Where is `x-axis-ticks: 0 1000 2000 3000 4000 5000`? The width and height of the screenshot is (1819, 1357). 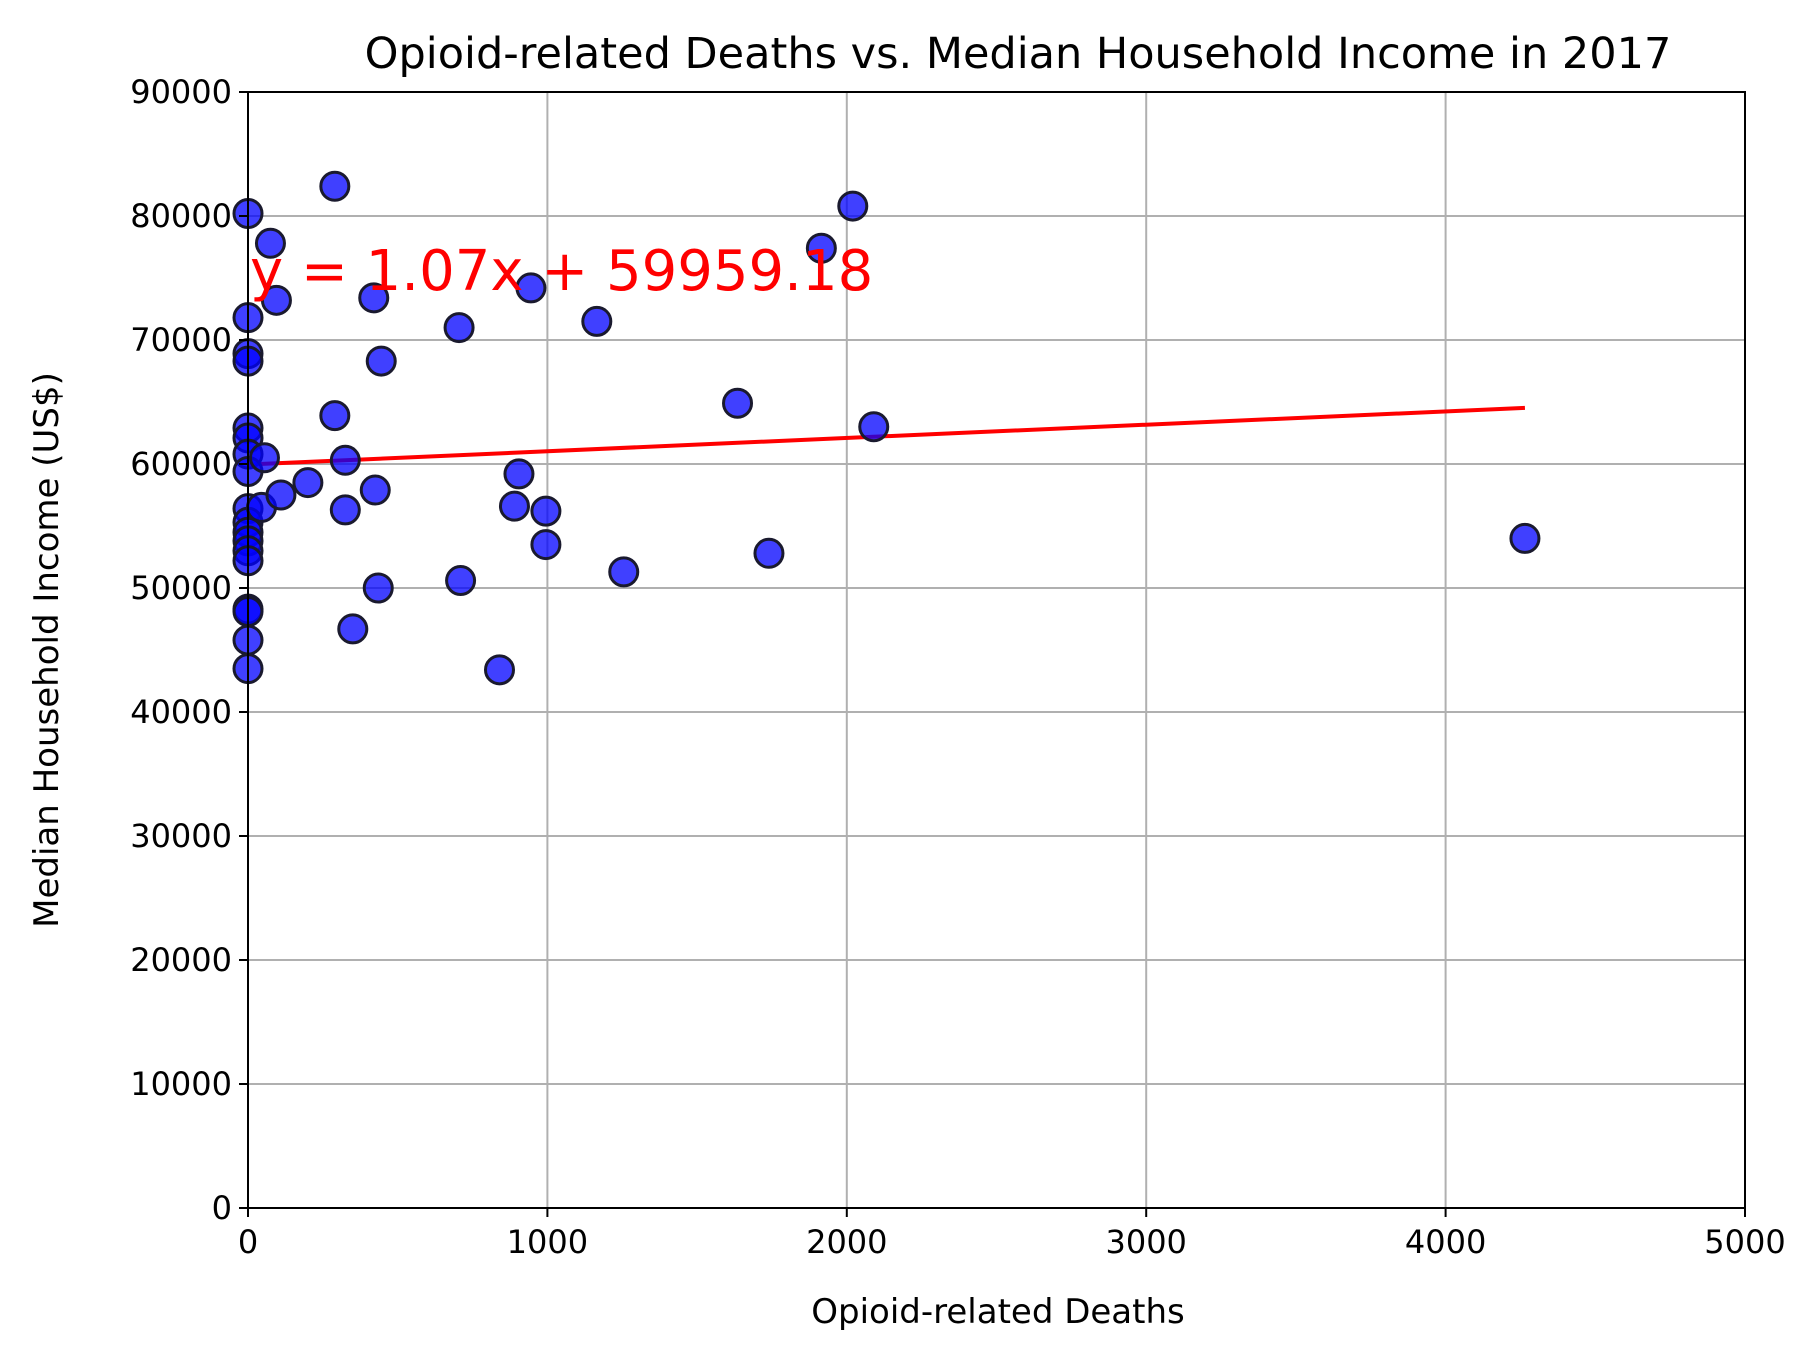
x-axis-ticks: 0 1000 2000 3000 4000 5000 is located at coordinates (1012, 1234).